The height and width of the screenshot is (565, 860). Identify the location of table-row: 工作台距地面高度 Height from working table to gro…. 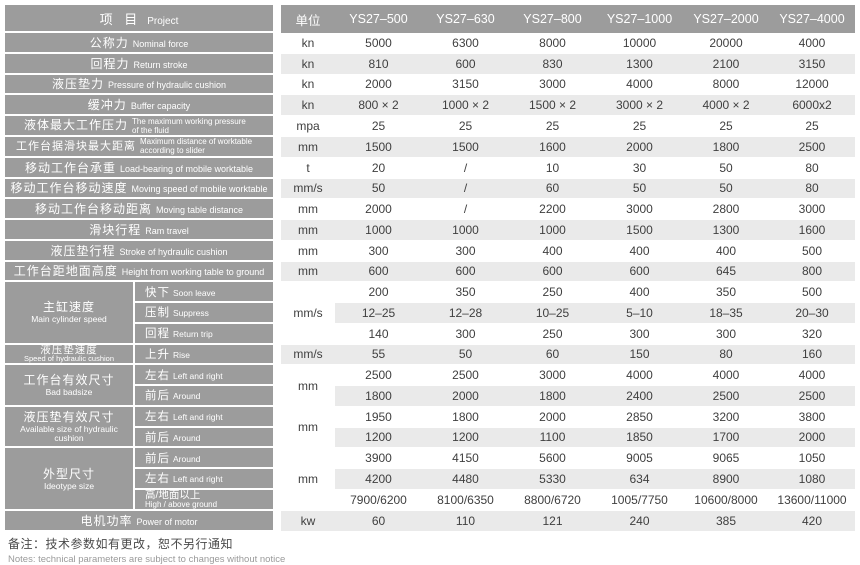
(430, 272).